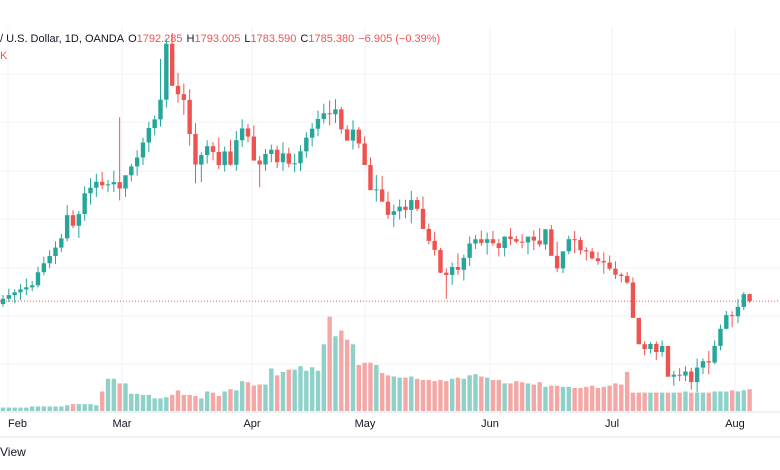 The height and width of the screenshot is (470, 780). Describe the element at coordinates (190, 39) in the screenshot. I see `high-label: H` at that location.